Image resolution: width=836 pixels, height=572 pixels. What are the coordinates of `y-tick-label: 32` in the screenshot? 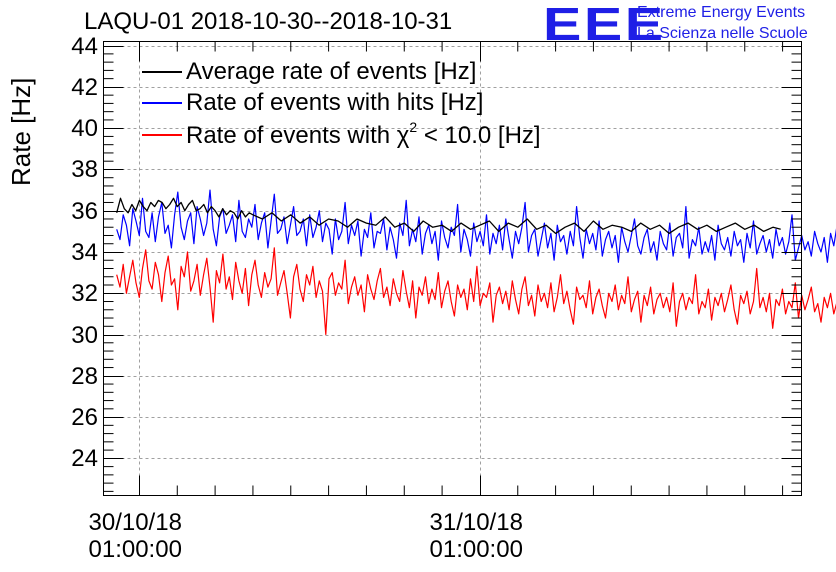 It's located at (84, 293).